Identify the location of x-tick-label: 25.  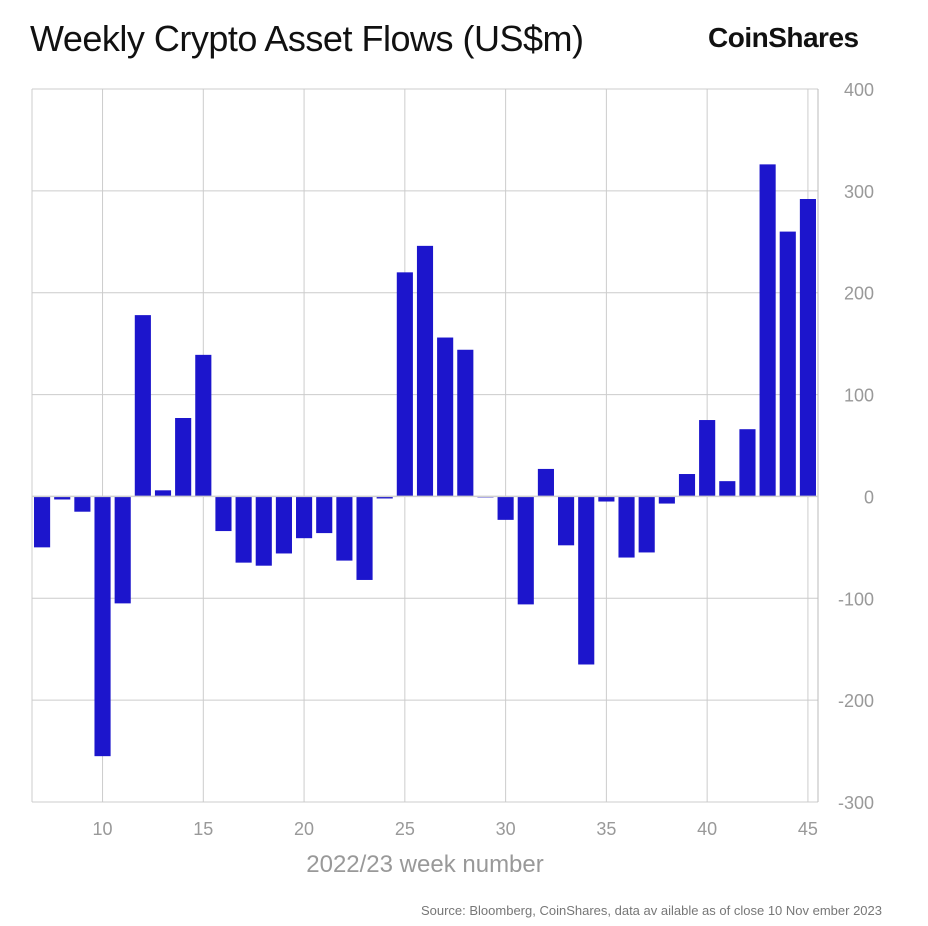
(405, 829).